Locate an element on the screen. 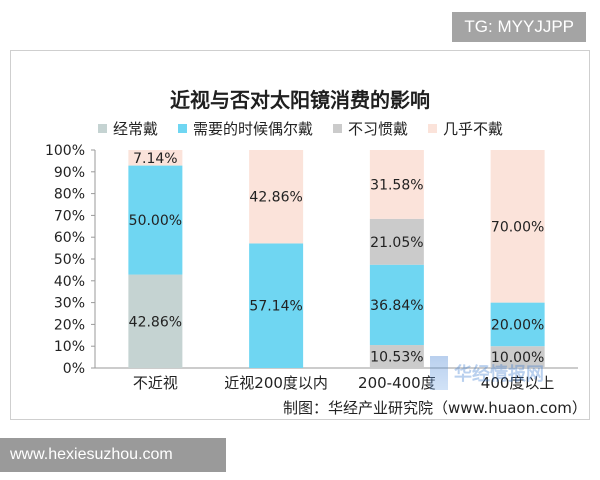 This screenshot has width=600, height=480. data-label: 10.53% is located at coordinates (396, 358).